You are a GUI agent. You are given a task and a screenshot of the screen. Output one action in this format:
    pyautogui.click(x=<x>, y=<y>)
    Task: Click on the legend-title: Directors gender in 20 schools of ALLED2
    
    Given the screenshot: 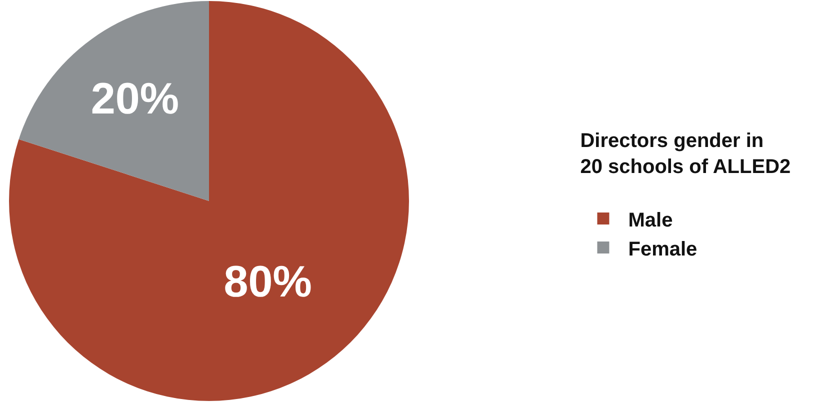 What is the action you would take?
    pyautogui.click(x=685, y=154)
    